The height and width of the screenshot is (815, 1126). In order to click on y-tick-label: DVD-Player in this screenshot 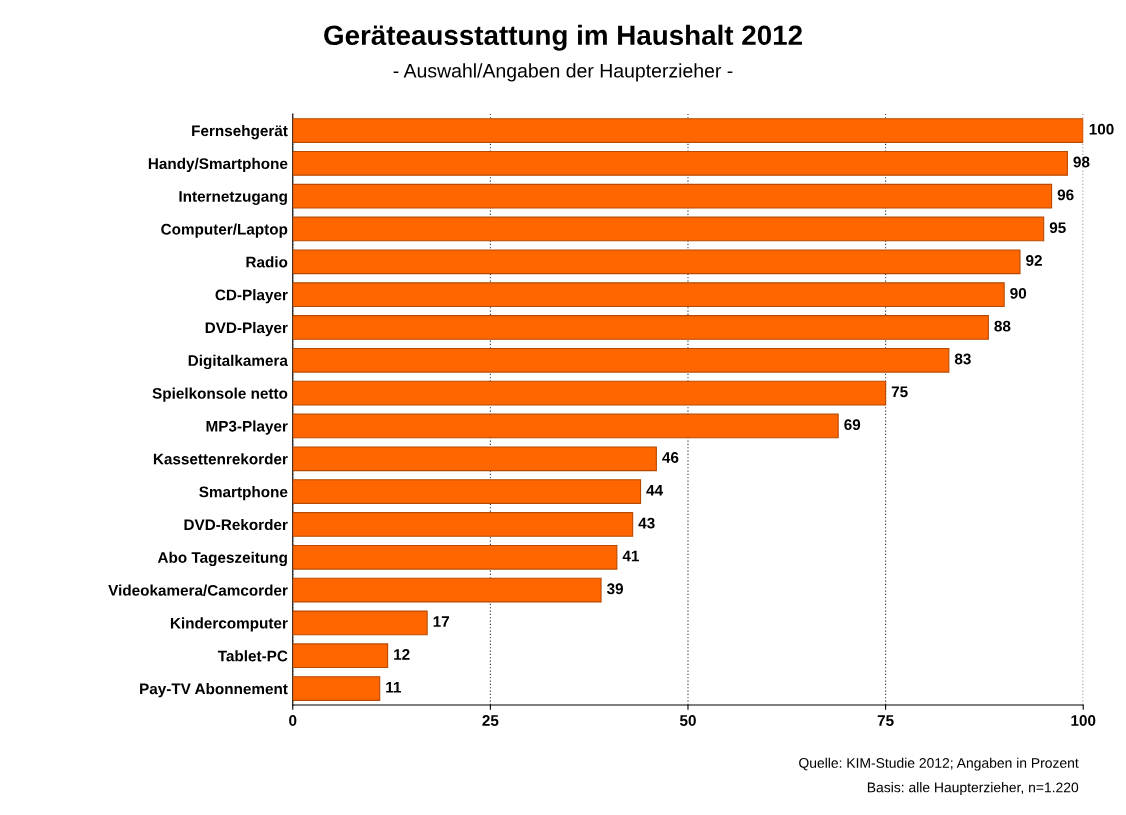, I will do `click(246, 329)`.